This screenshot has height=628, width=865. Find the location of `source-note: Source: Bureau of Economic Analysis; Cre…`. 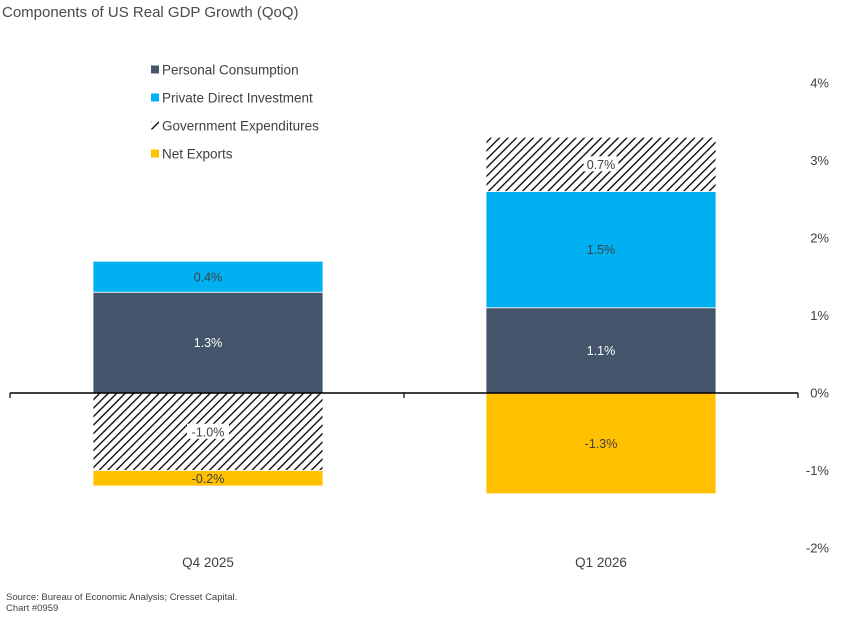

source-note: Source: Bureau of Economic Analysis; Cre… is located at coordinates (121, 597).